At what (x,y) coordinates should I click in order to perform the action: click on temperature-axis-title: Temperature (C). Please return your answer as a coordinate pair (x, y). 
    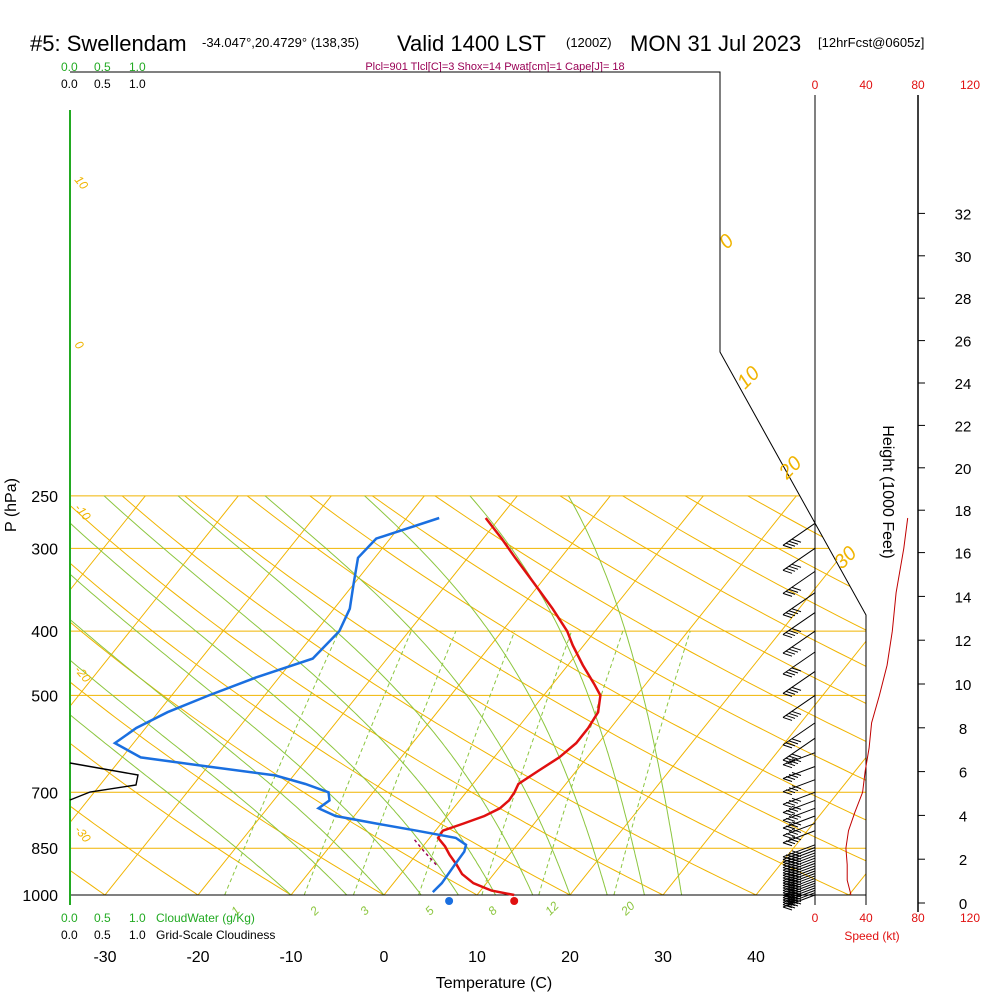
    Looking at the image, I should click on (494, 983).